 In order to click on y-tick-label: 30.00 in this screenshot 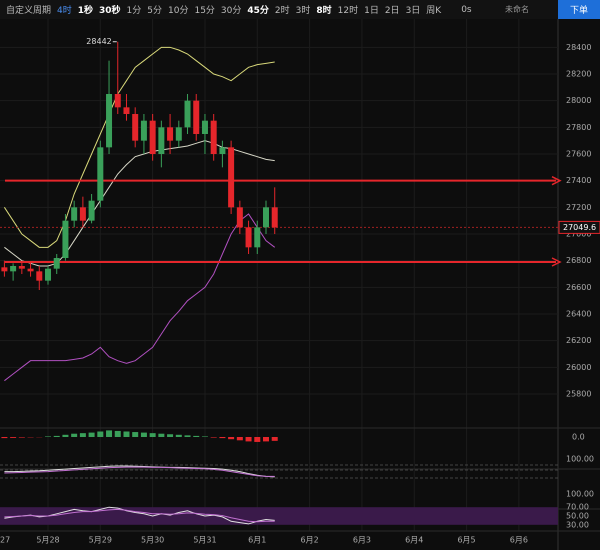, I will do `click(577, 524)`.